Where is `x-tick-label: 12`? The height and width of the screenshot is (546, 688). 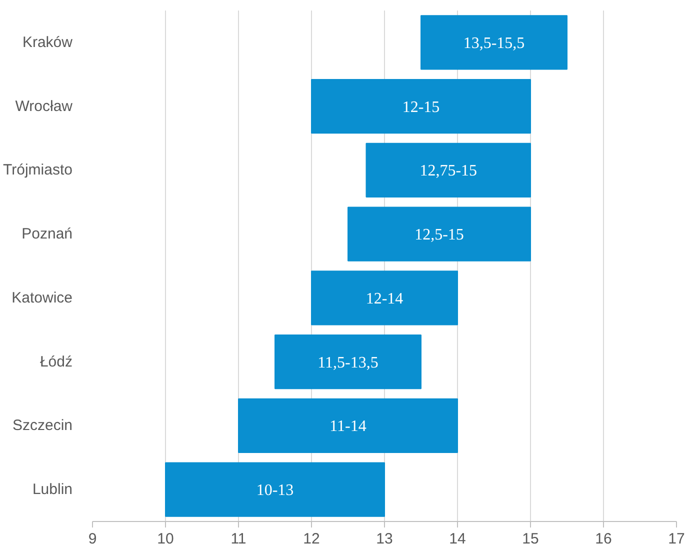 x-tick-label: 12 is located at coordinates (311, 538).